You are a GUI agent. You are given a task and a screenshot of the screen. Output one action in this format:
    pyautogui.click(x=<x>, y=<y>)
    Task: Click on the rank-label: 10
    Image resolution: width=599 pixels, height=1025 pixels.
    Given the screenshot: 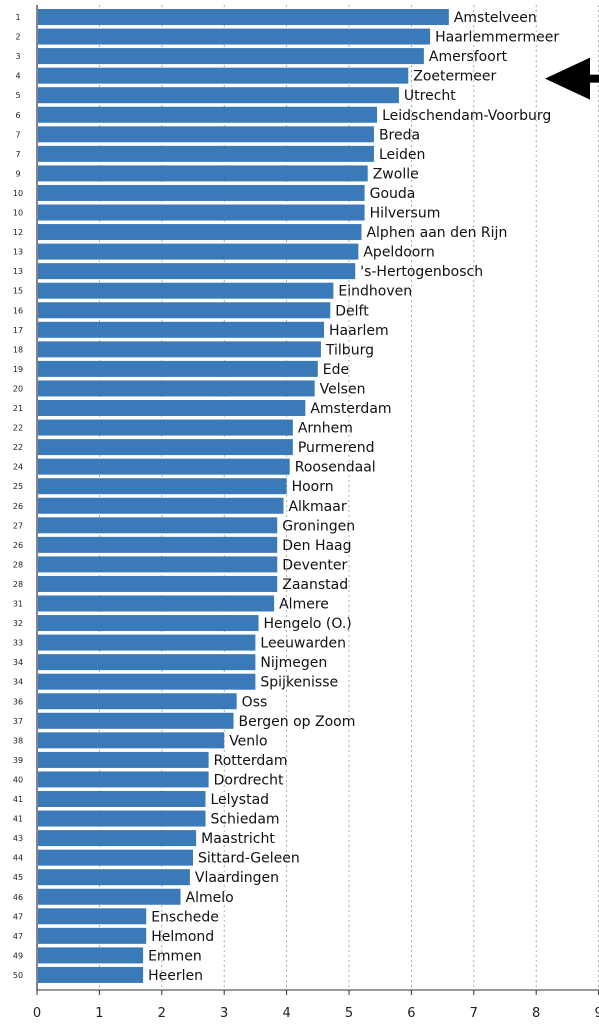 What is the action you would take?
    pyautogui.click(x=18, y=193)
    